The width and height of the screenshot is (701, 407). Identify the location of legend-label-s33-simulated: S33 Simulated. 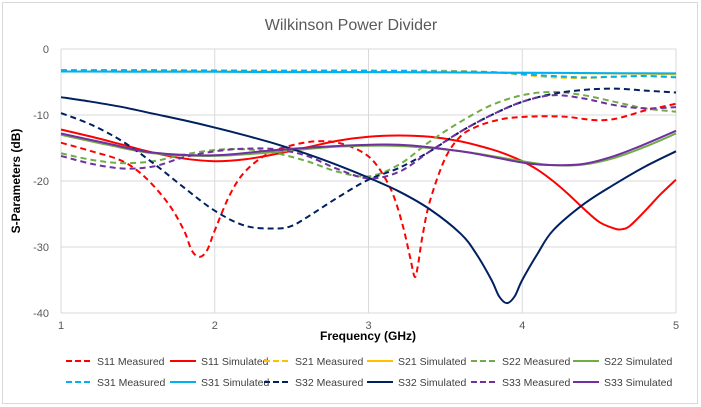
(638, 383).